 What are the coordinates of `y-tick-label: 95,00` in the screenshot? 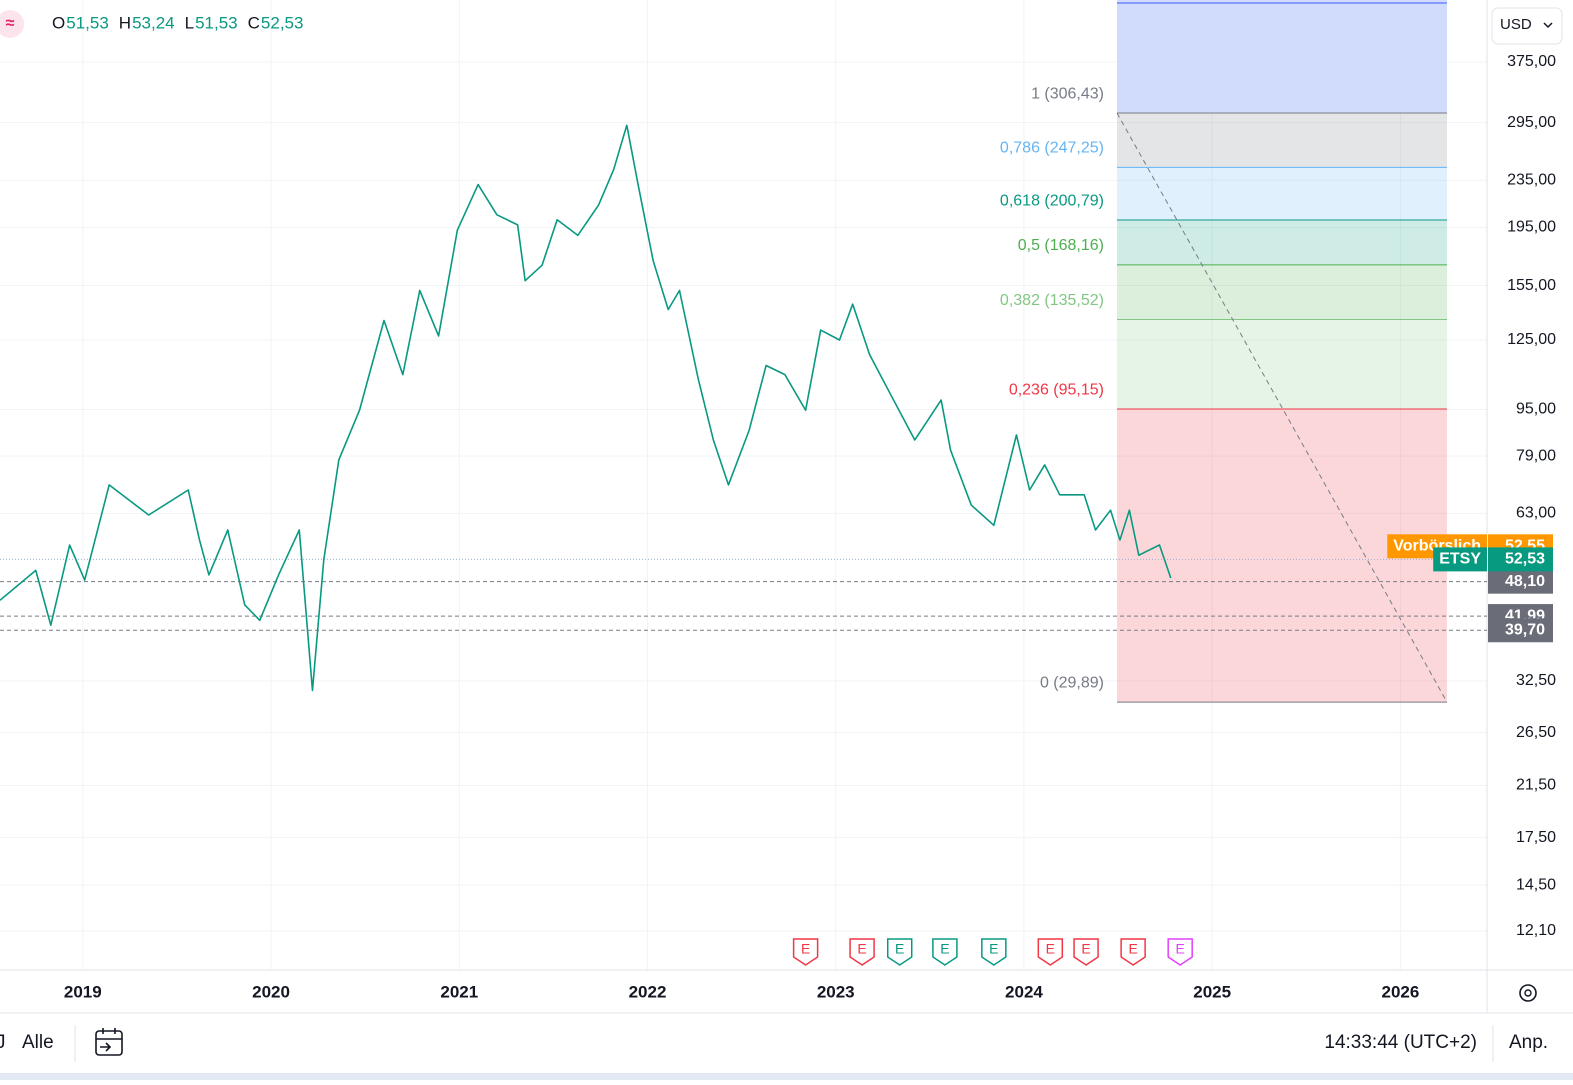 It's located at (1536, 409).